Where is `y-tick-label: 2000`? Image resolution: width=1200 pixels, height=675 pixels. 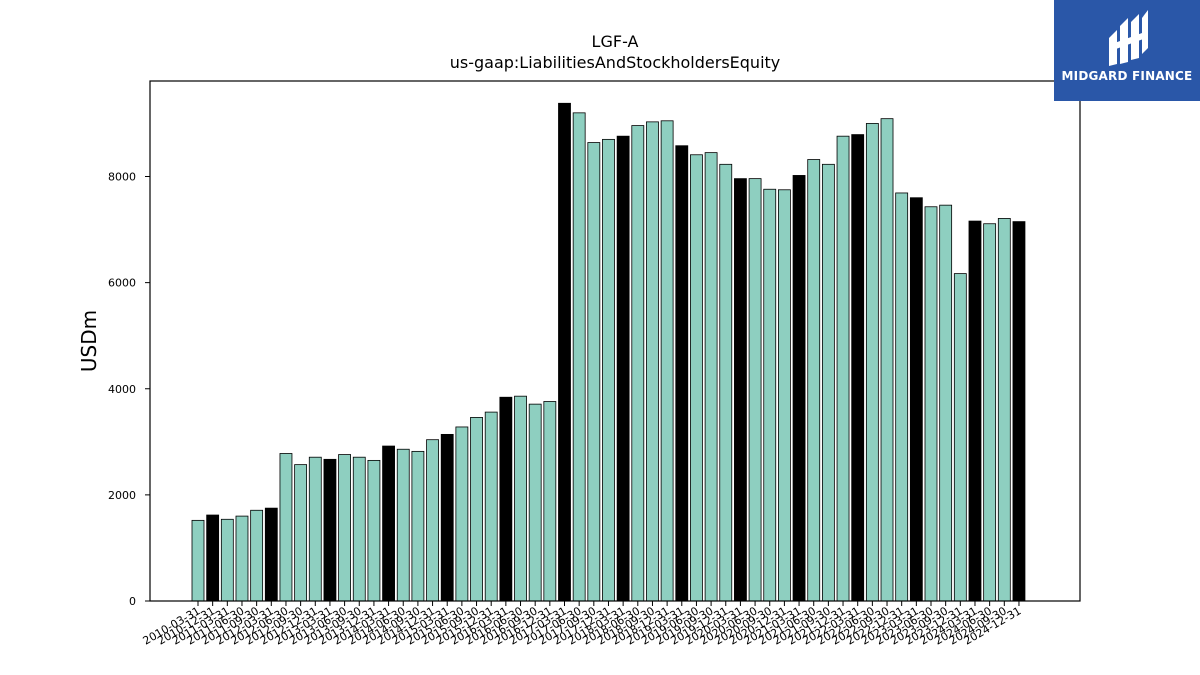
y-tick-label: 2000 is located at coordinates (122, 495).